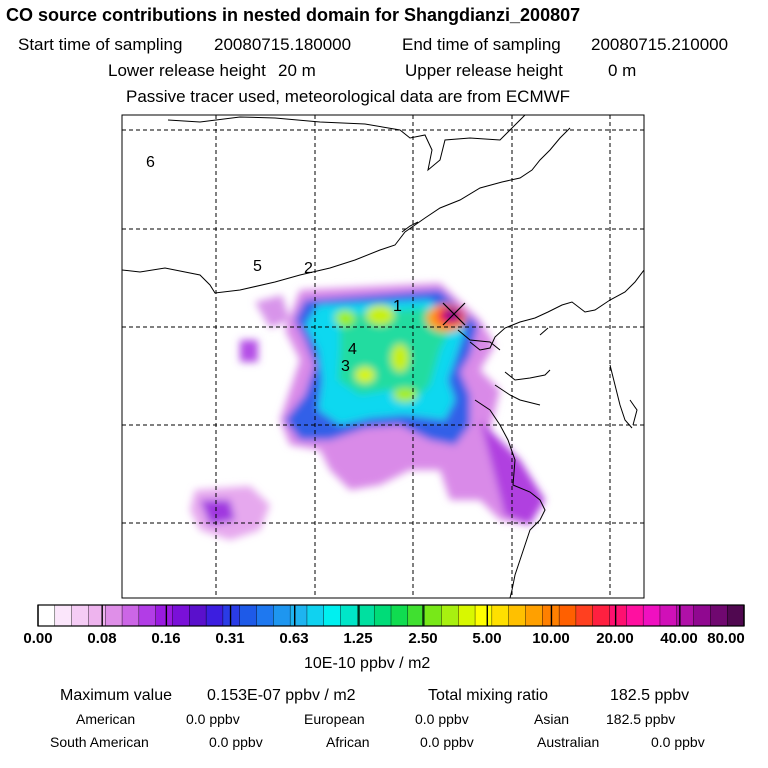 The height and width of the screenshot is (768, 768). Describe the element at coordinates (641, 719) in the screenshot. I see `asian-value: 182.5 ppbv` at that location.